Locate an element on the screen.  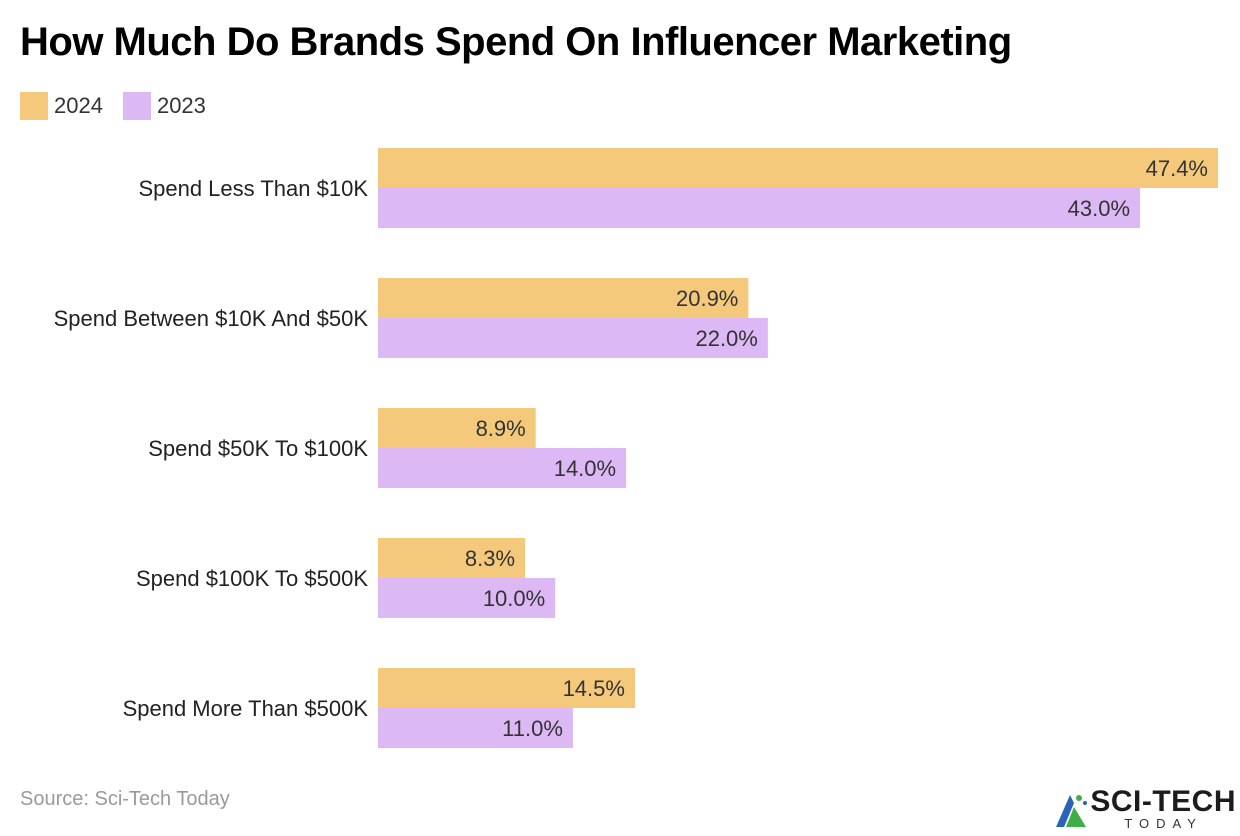
category-label: Spend More Than $500K is located at coordinates (246, 708).